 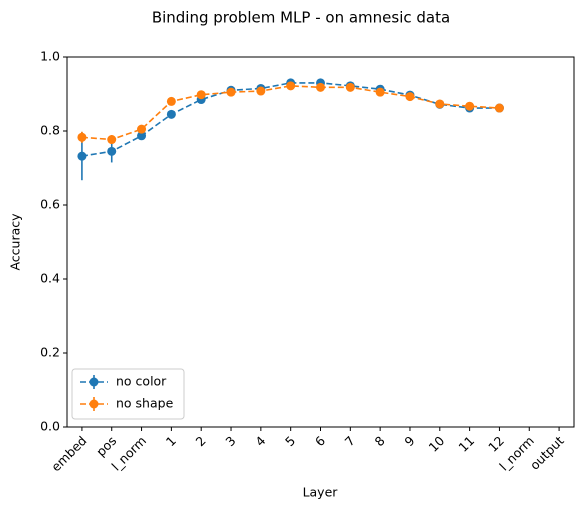 I want to click on x-tick-label: 2, so click(x=201, y=441).